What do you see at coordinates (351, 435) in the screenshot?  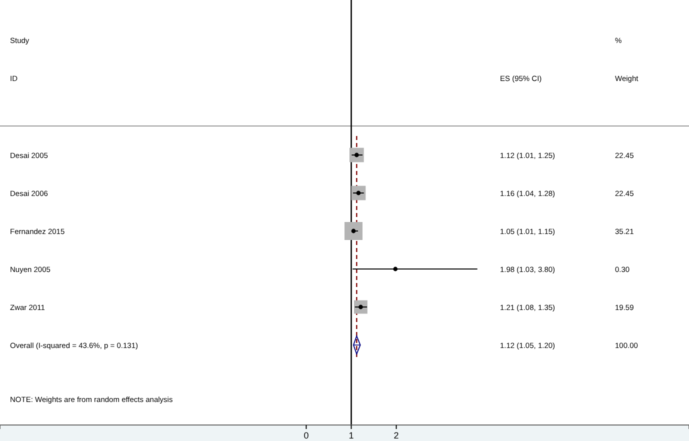 I see `x-tick-label: 1` at bounding box center [351, 435].